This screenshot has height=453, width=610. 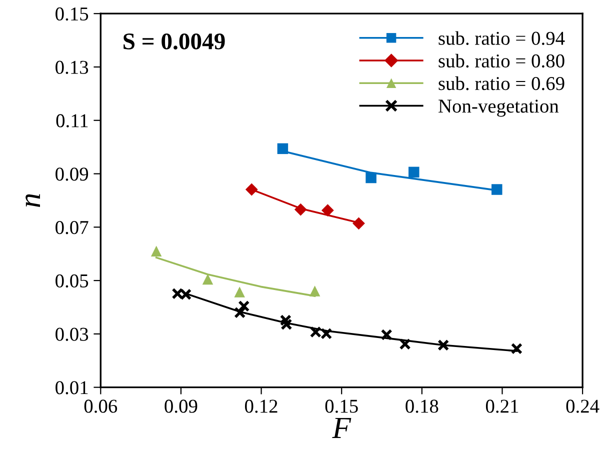 What do you see at coordinates (72, 174) in the screenshot?
I see `y-tick-label: 0.09` at bounding box center [72, 174].